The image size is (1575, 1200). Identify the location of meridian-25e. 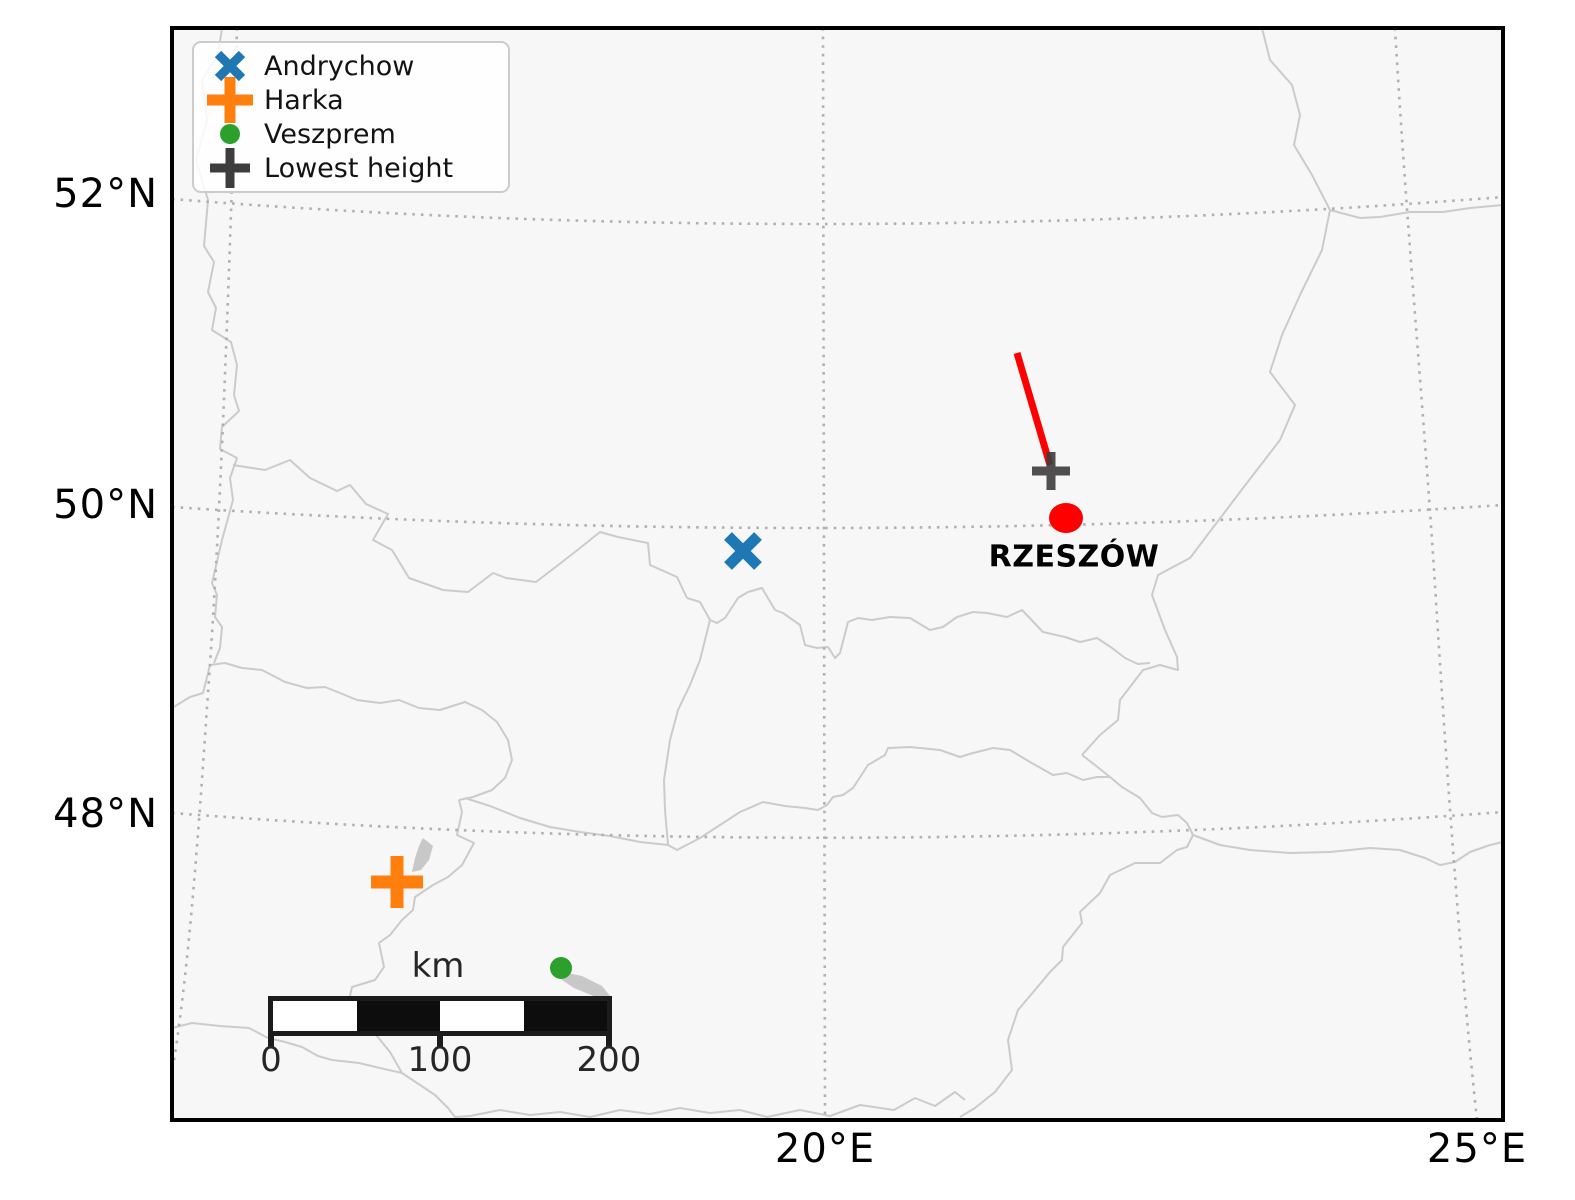
(1436, 574).